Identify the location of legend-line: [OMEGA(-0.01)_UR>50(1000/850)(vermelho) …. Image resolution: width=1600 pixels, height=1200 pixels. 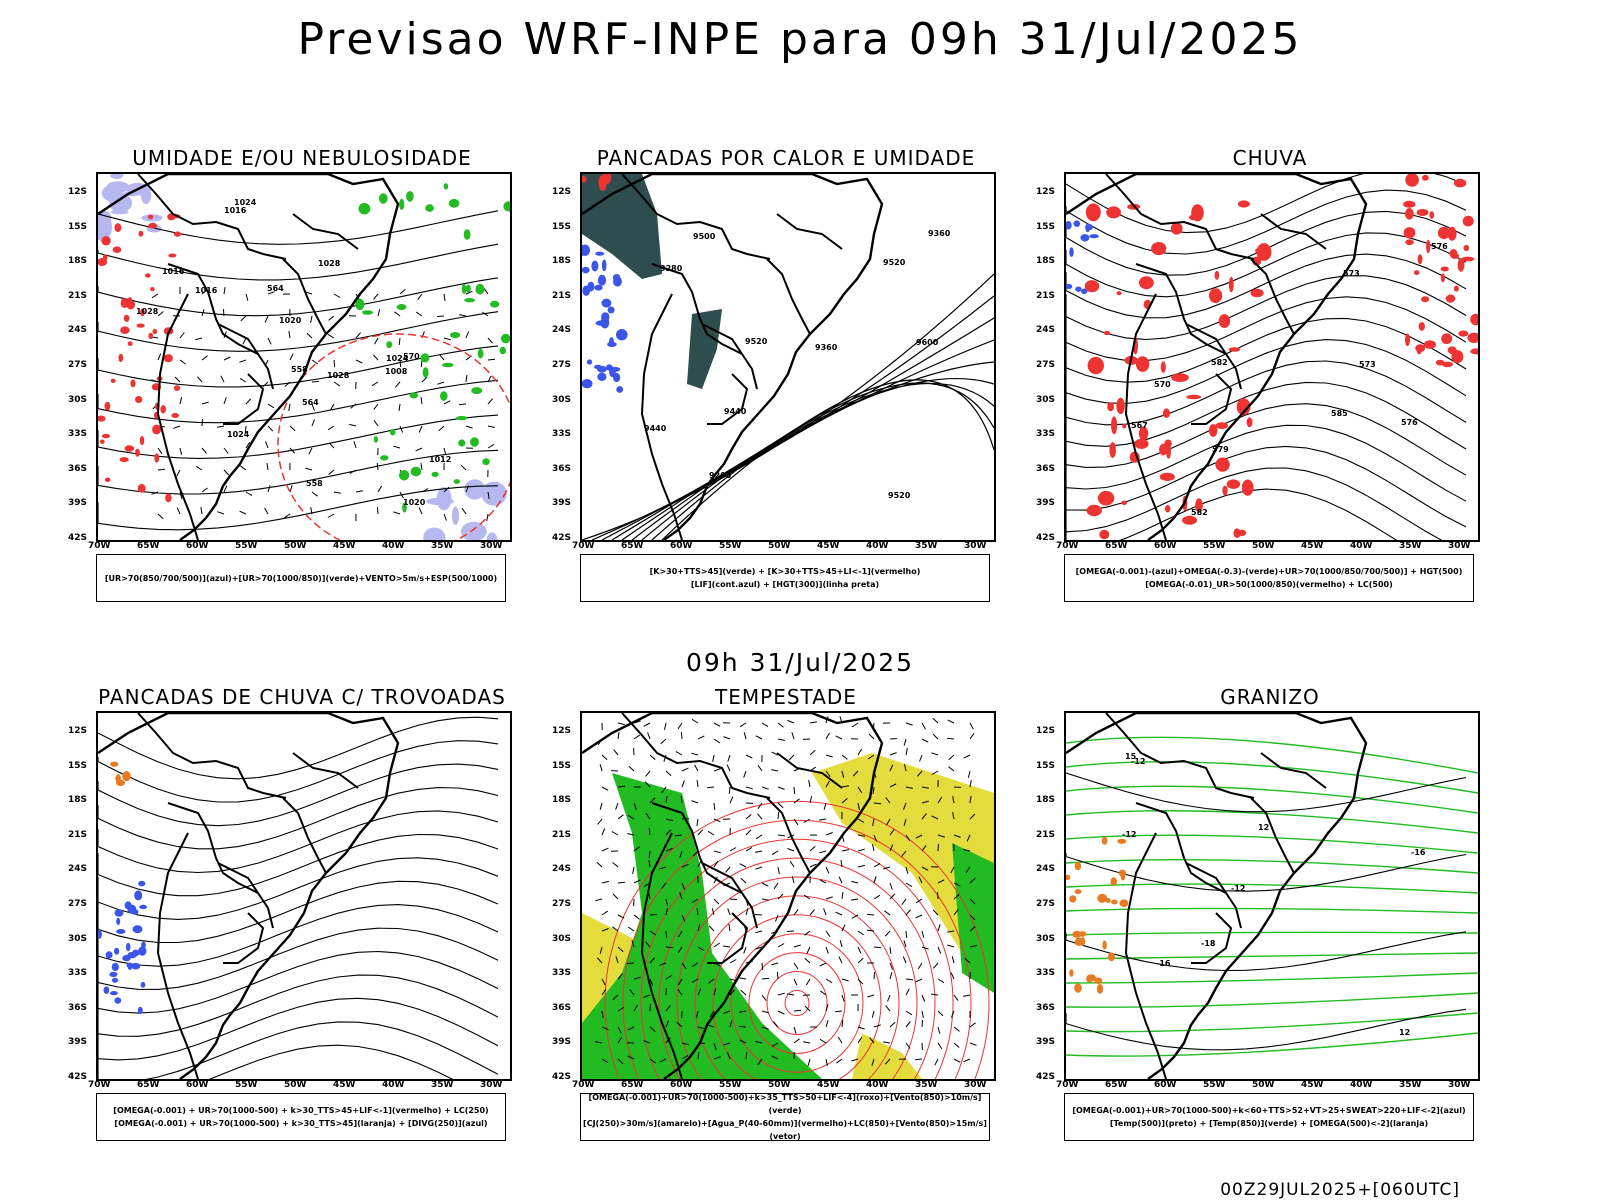
(1269, 584).